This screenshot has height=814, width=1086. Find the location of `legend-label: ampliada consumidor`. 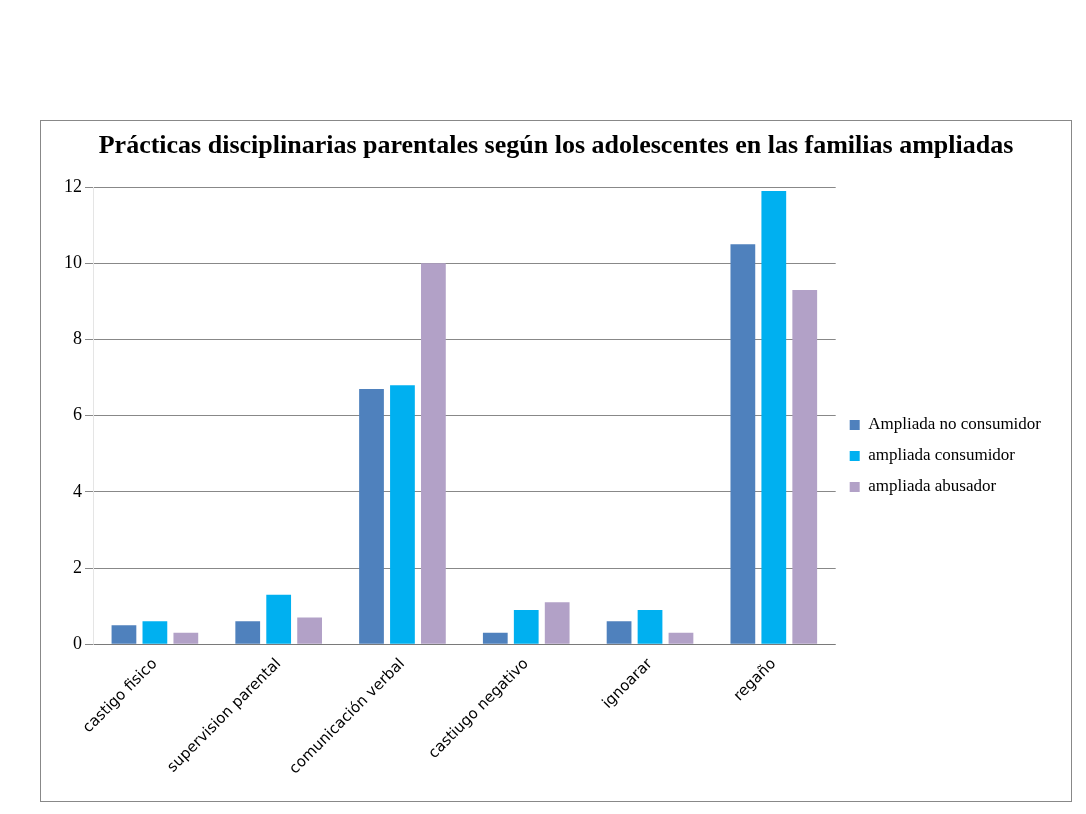

legend-label: ampliada consumidor is located at coordinates (942, 455).